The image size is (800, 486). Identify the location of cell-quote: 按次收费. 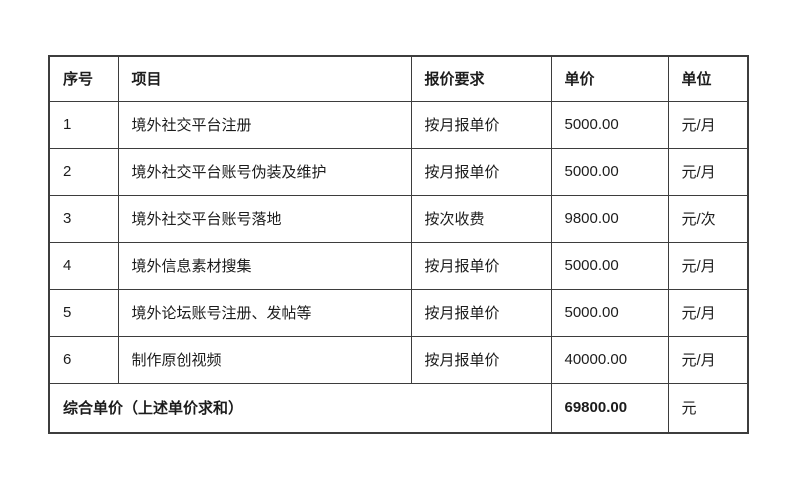
(481, 218).